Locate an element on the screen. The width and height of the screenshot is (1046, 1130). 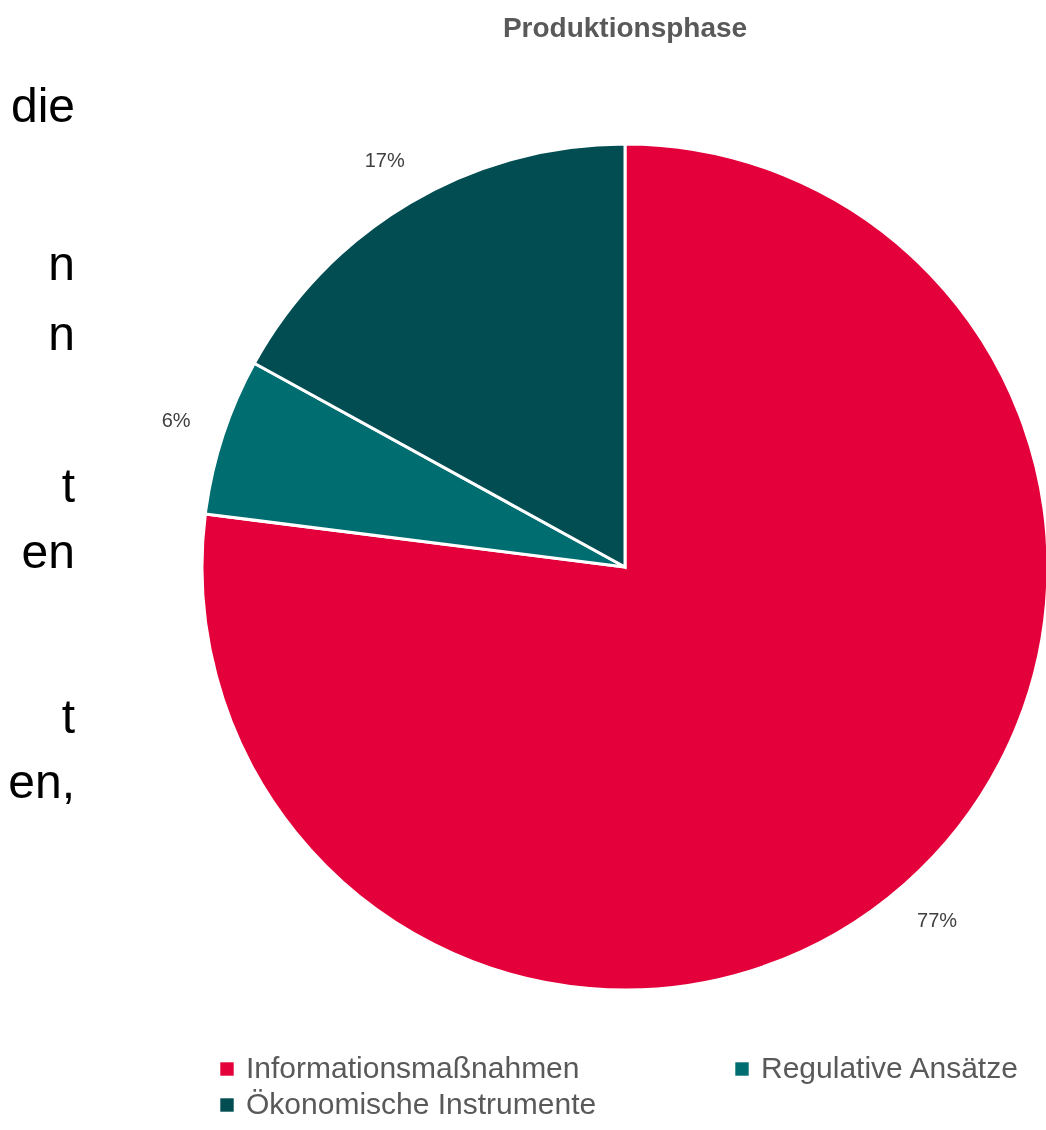
data-label: 6% is located at coordinates (176, 420).